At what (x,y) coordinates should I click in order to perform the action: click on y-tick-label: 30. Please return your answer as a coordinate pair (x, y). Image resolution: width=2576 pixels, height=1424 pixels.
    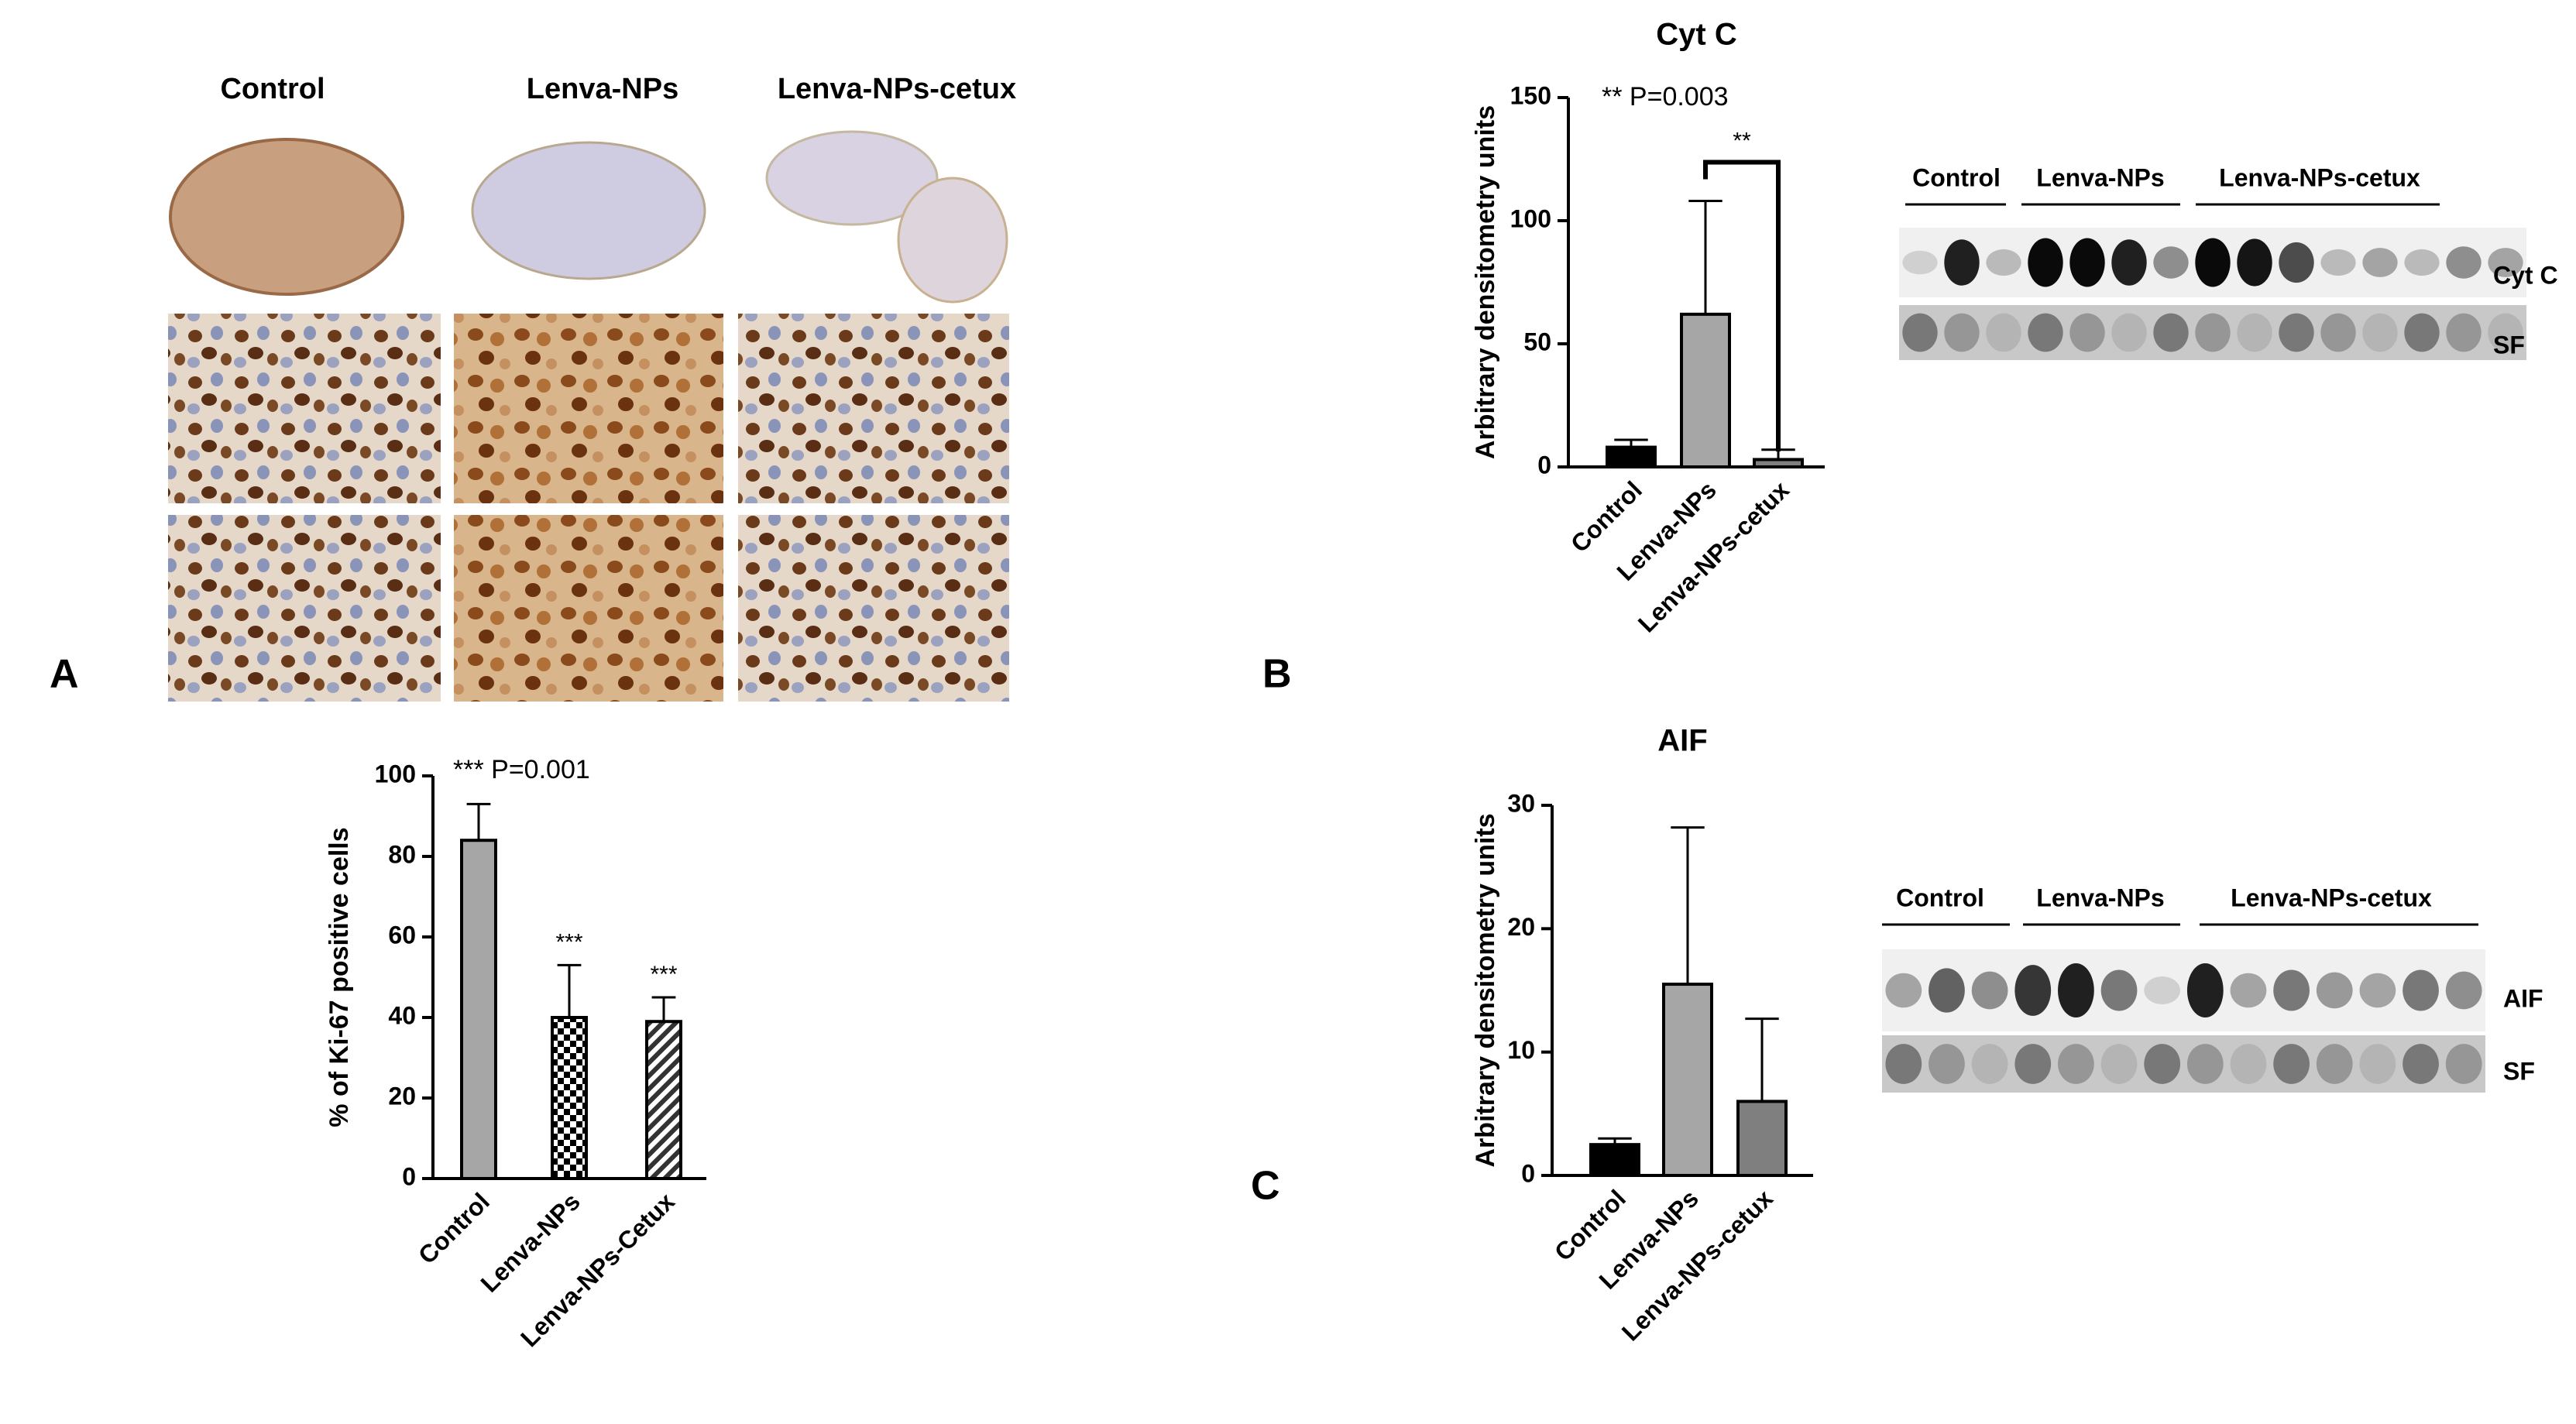
    Looking at the image, I should click on (1521, 803).